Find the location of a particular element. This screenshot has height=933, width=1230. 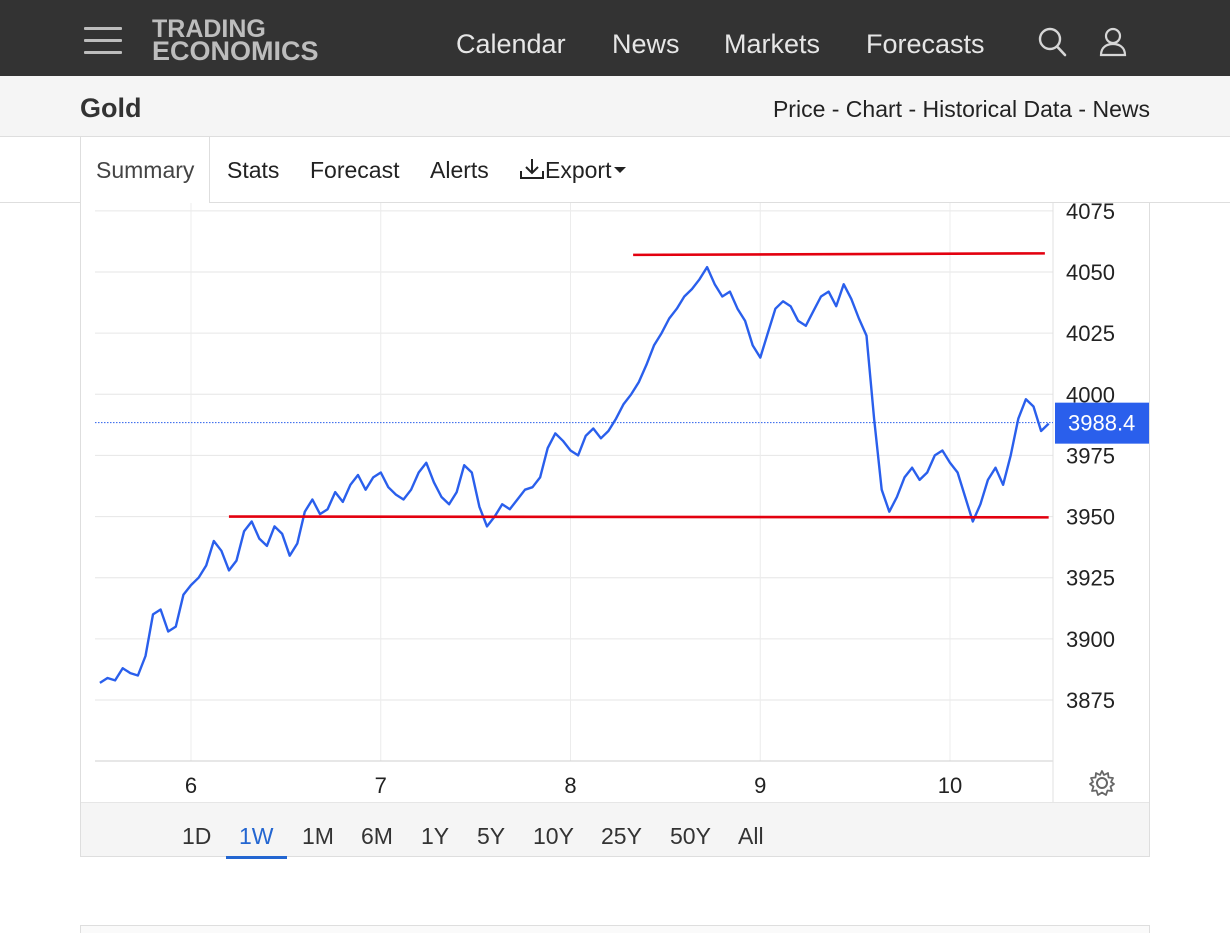

y-tick-label: 3875 is located at coordinates (1090, 700).